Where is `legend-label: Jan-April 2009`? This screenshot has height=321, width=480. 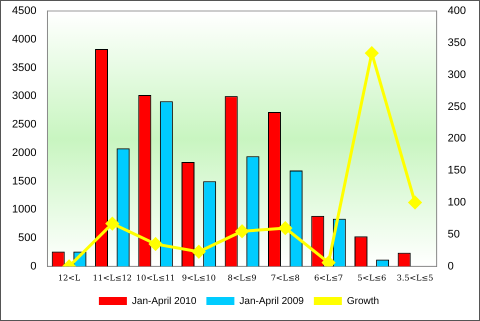
legend-label: Jan-April 2009 is located at coordinates (271, 301).